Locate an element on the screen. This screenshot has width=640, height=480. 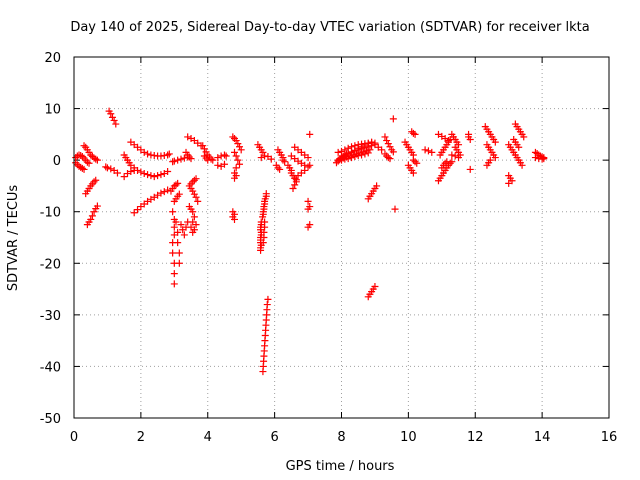
y-tick-label: -20 is located at coordinates (50, 264).